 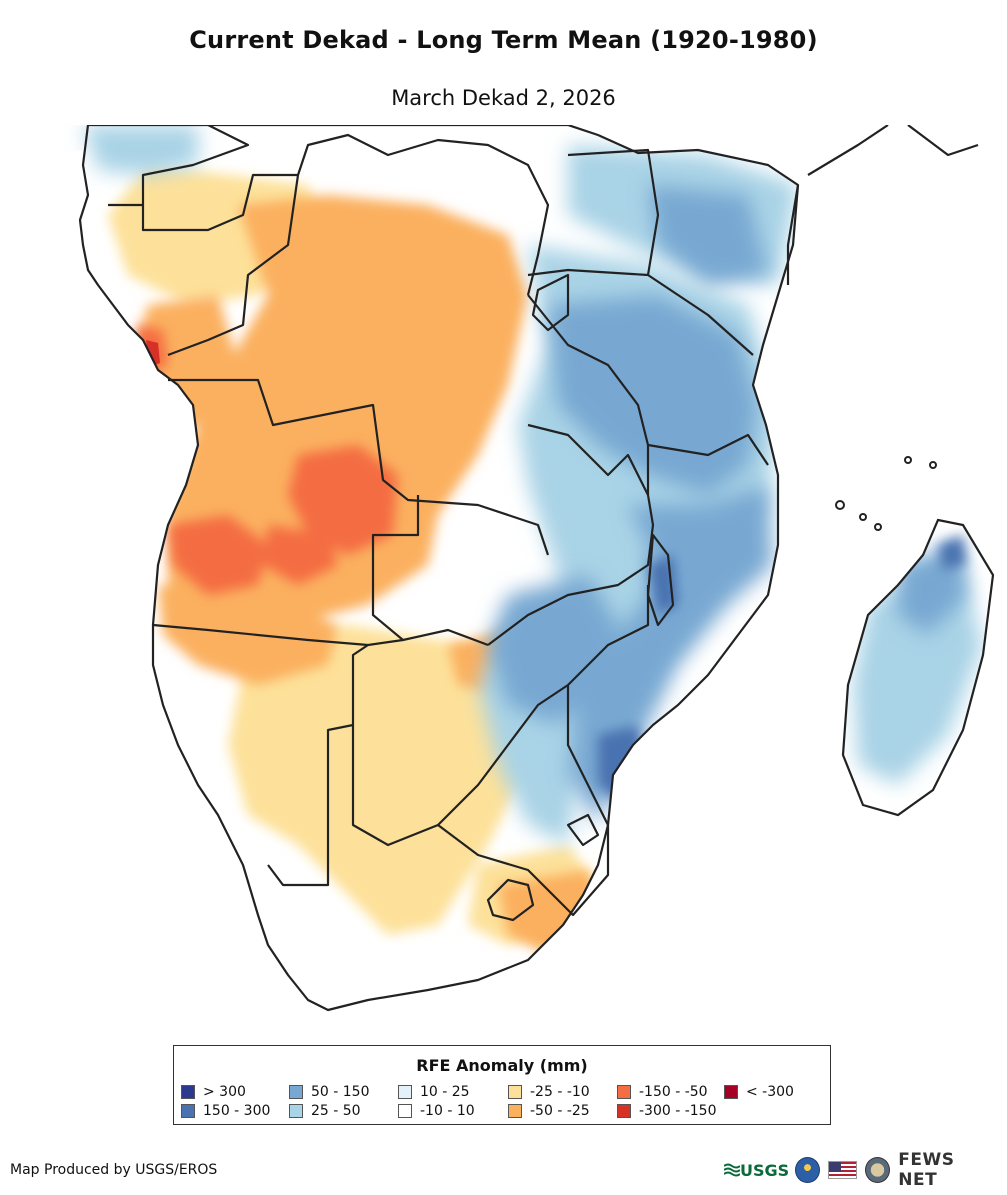 What do you see at coordinates (549, 1092) in the screenshot?
I see `legend-item: -25 - -10` at bounding box center [549, 1092].